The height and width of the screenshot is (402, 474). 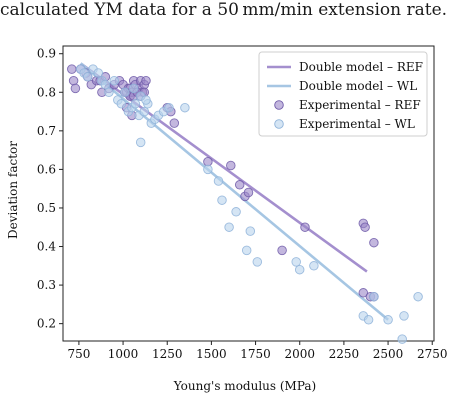 What do you see at coordinates (357, 124) in the screenshot?
I see `legend-label-3: Experimental – WL` at bounding box center [357, 124].